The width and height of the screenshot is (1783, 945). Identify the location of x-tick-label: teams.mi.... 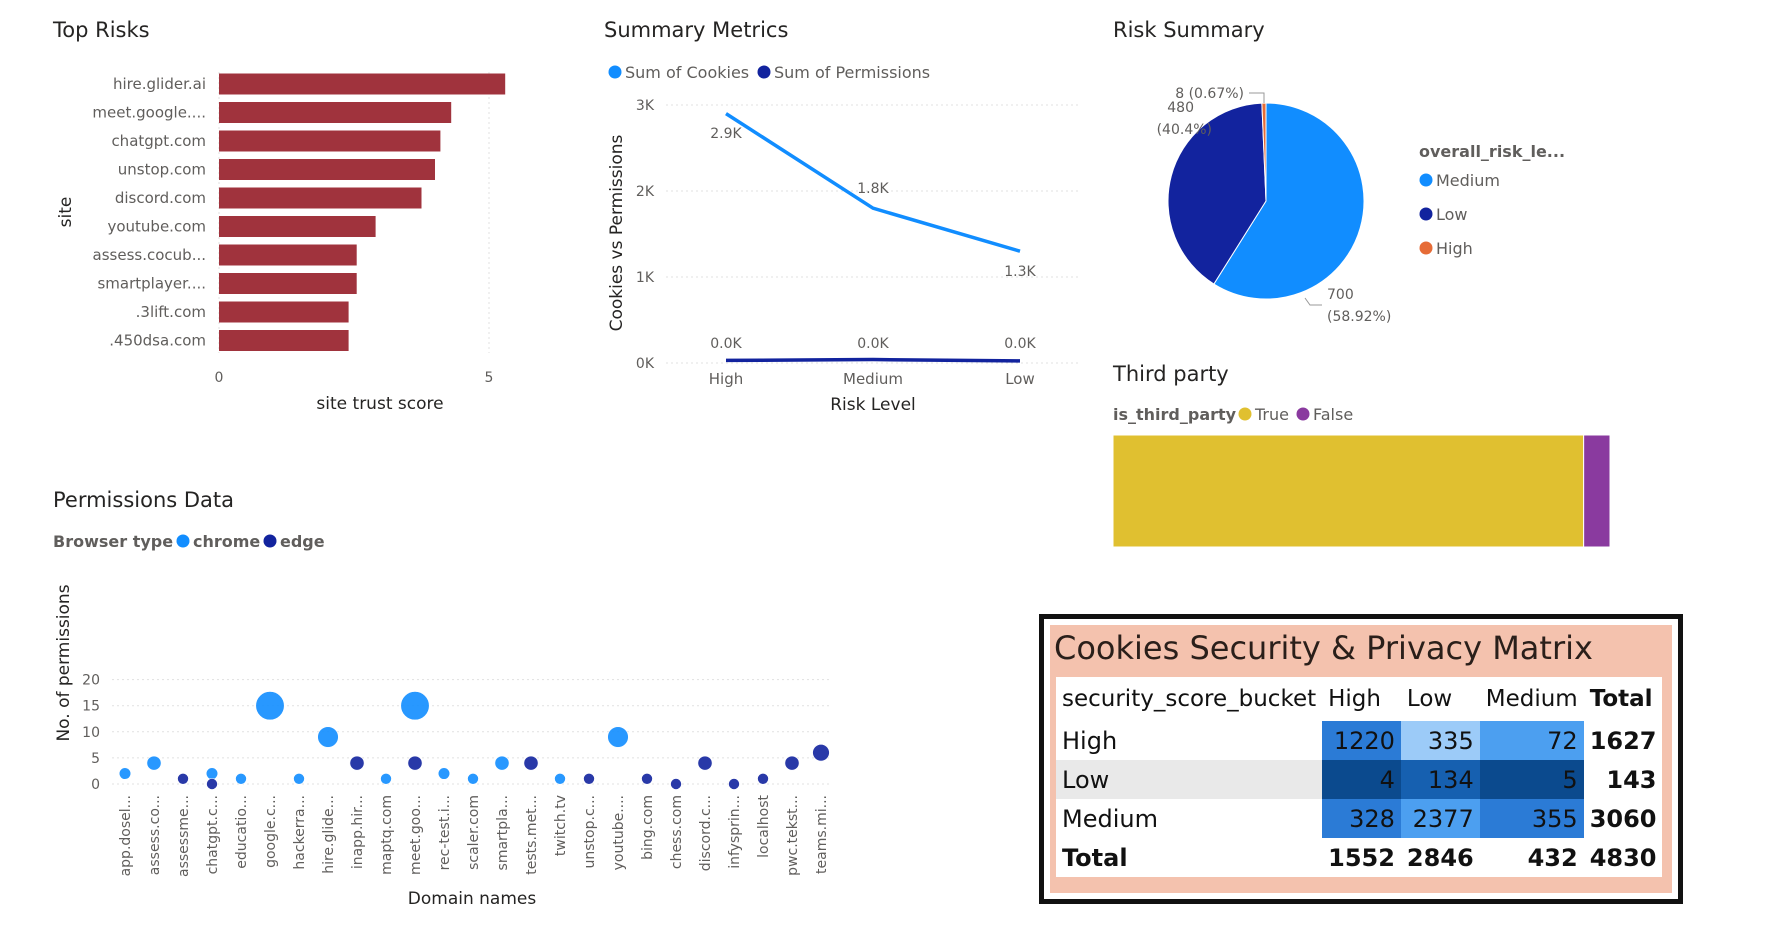
(822, 834).